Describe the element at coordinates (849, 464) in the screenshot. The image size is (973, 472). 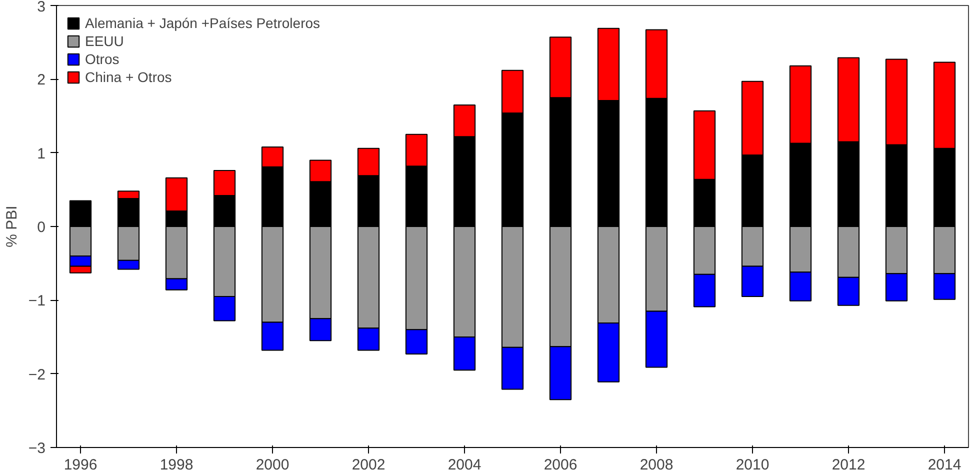
I see `x-tick-label: 2012` at that location.